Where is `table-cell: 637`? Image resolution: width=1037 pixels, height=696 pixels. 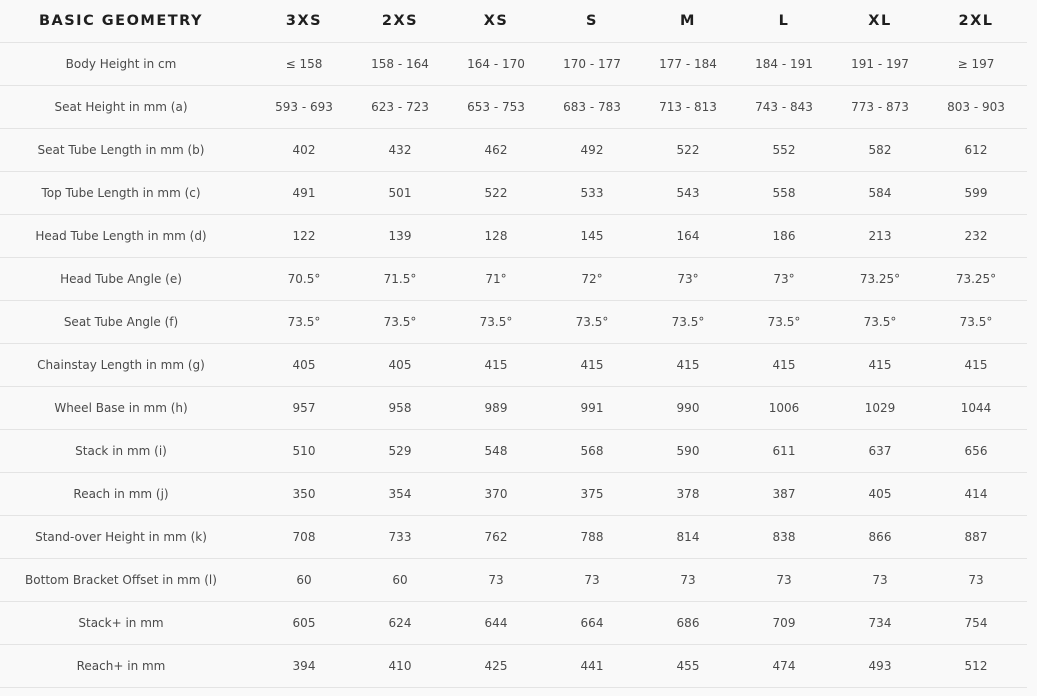 table-cell: 637 is located at coordinates (880, 451).